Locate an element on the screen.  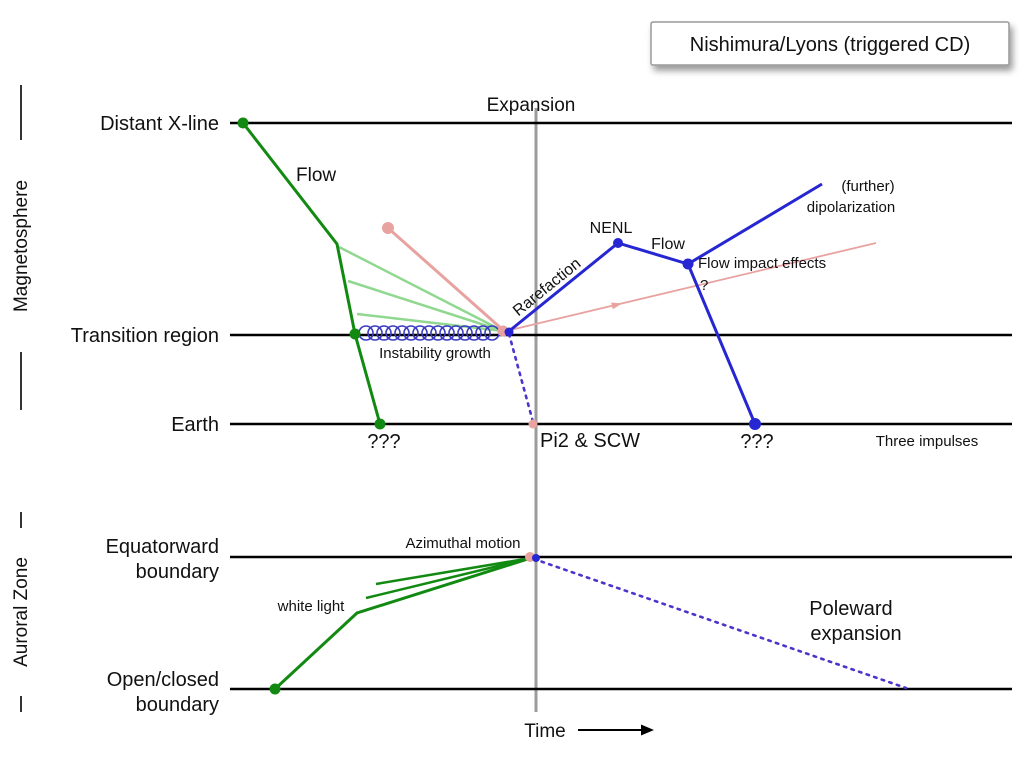
distant-xline-label: Distant X-line is located at coordinates (159, 124).